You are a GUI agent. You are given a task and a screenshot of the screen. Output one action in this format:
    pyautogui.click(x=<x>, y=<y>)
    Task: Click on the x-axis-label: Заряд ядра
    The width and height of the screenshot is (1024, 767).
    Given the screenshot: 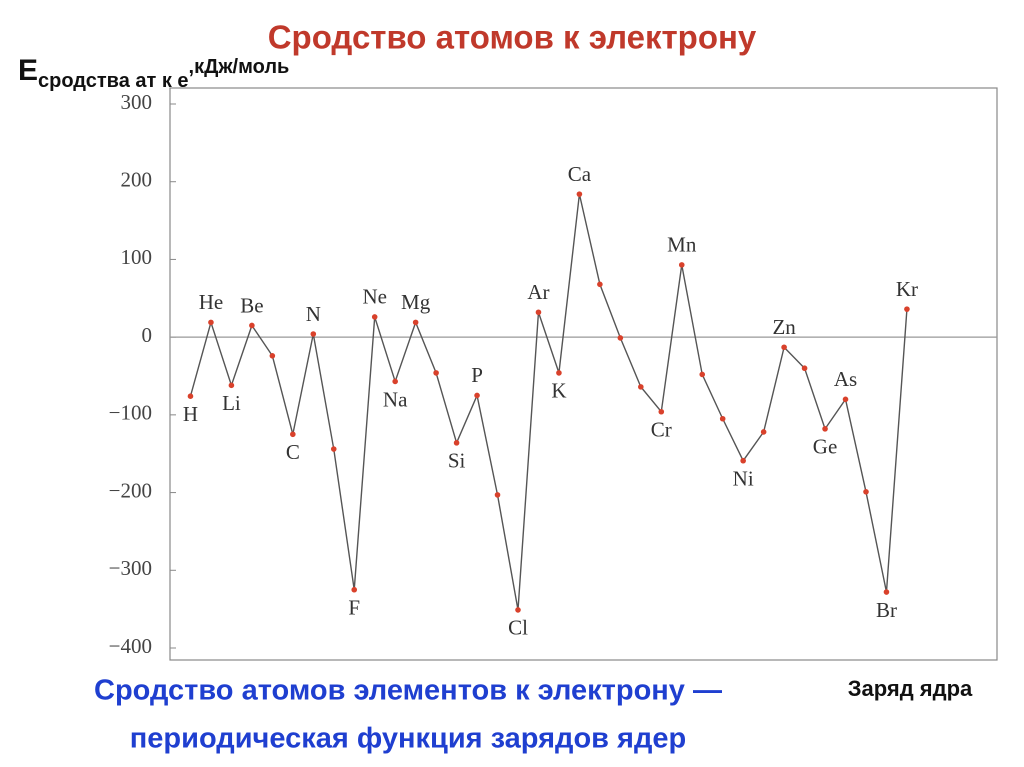 What is the action you would take?
    pyautogui.click(x=910, y=688)
    